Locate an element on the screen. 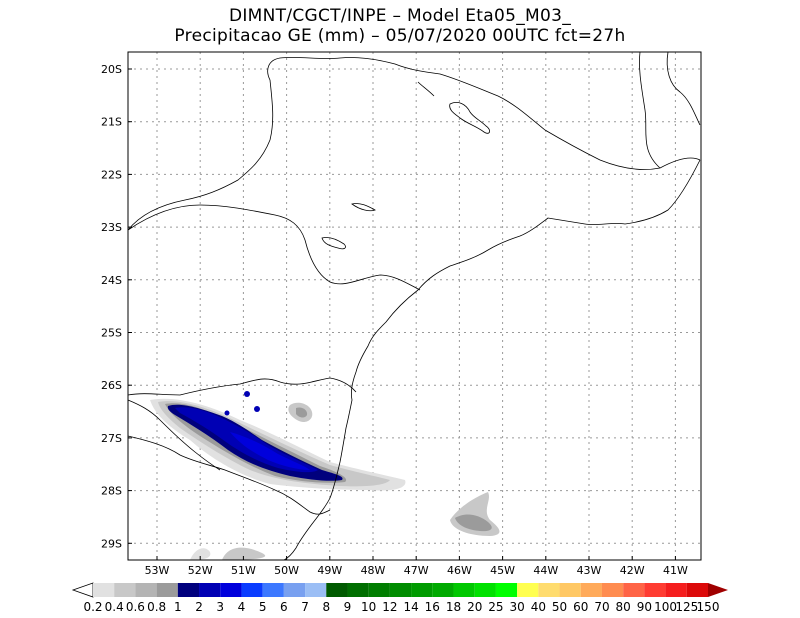 The image size is (800, 618). border-north-mg is located at coordinates (650, 110).